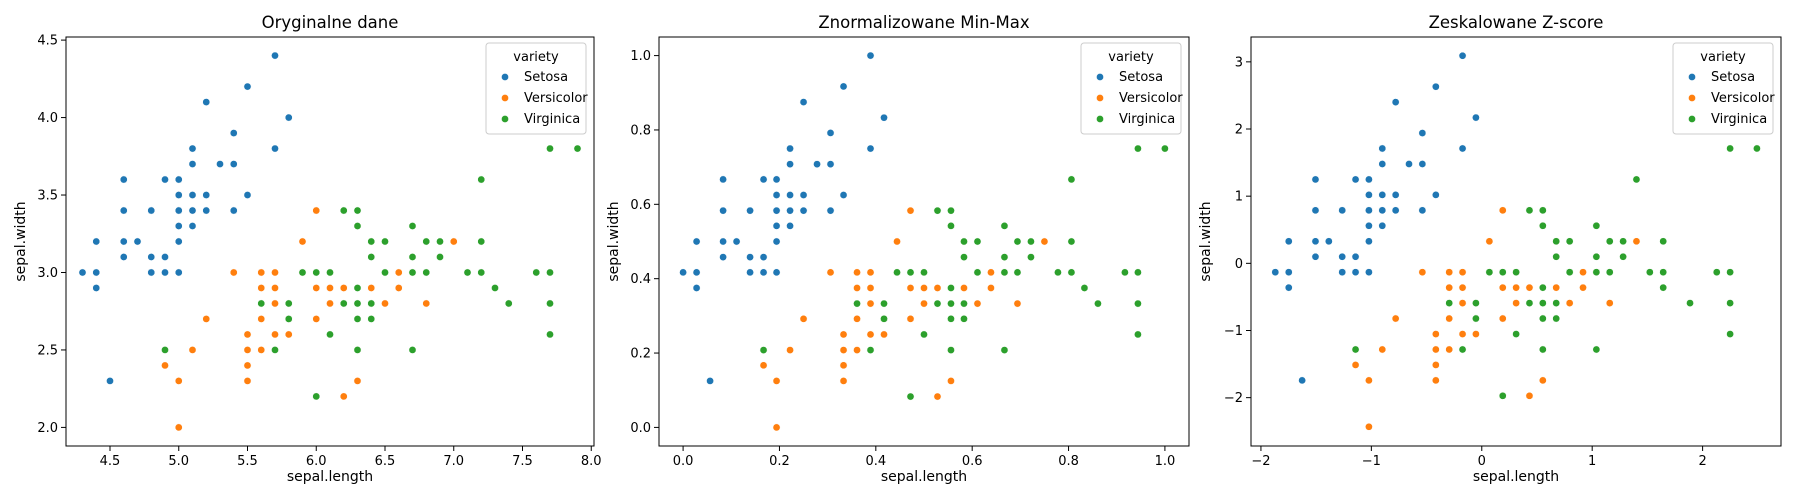 The height and width of the screenshot is (500, 1800). Describe the element at coordinates (110, 461) in the screenshot. I see `x-tick-label: 4.5` at that location.